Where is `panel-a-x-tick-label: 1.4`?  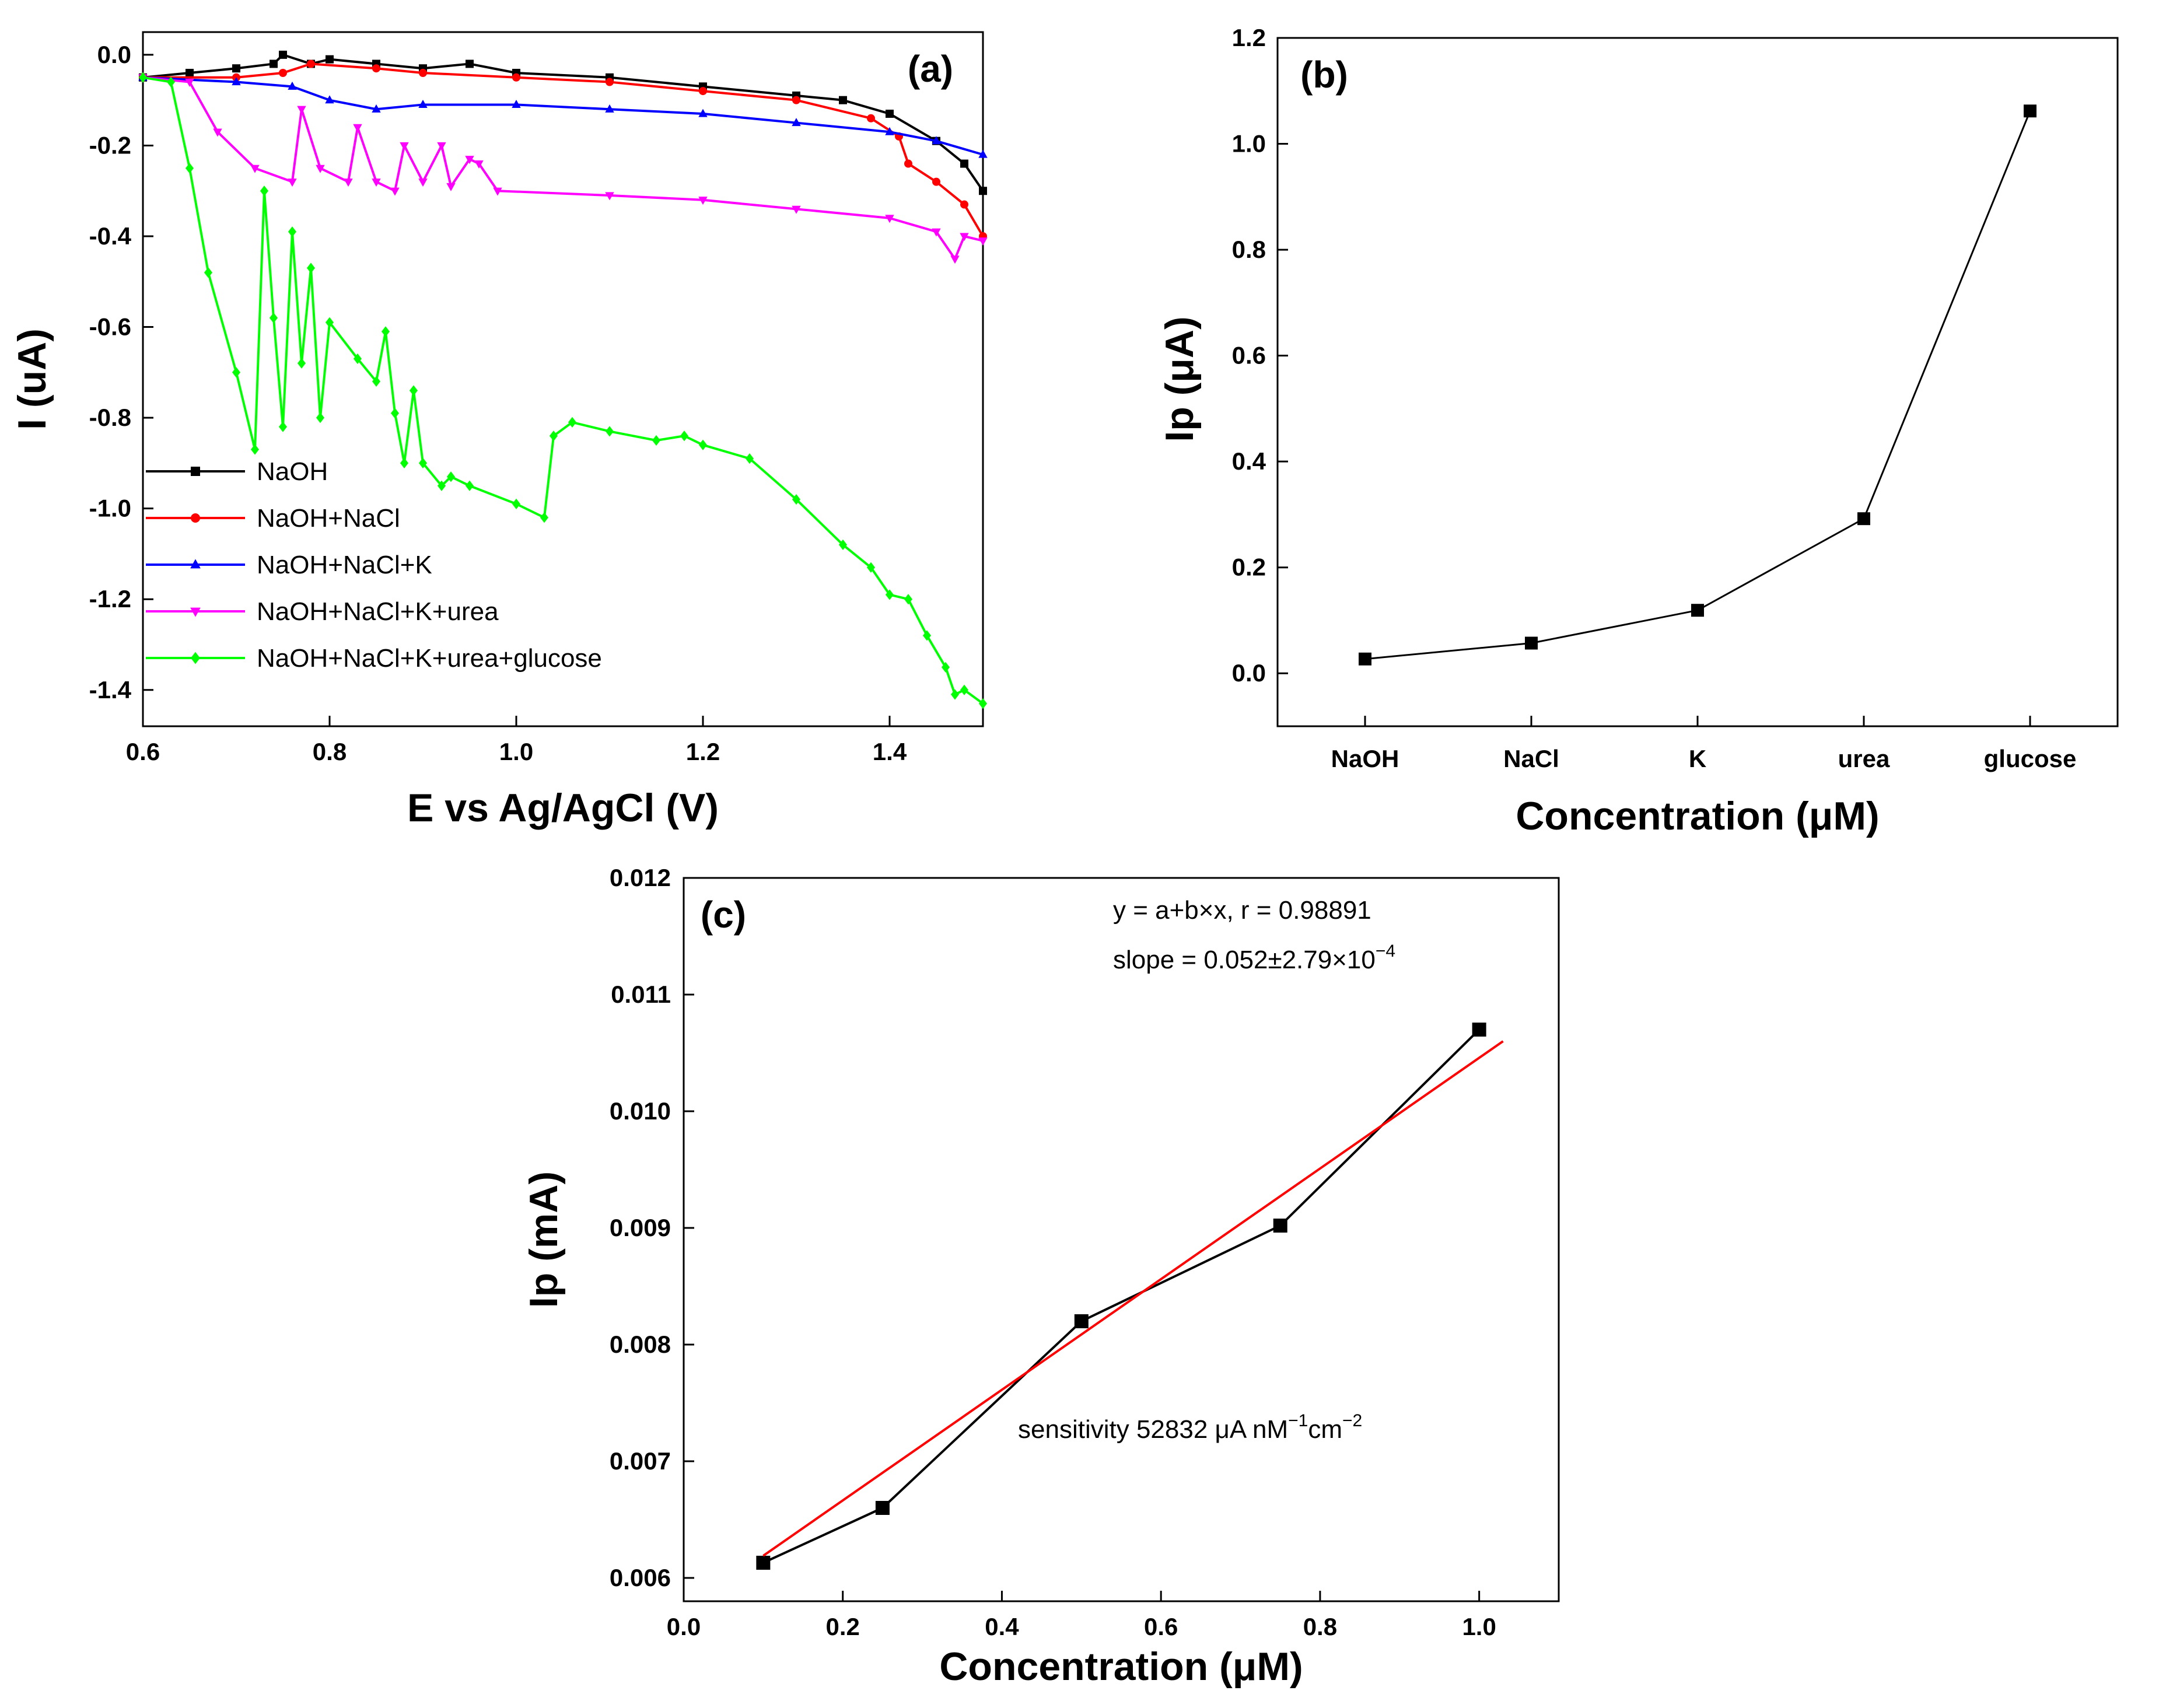 panel-a-x-tick-label: 1.4 is located at coordinates (890, 751).